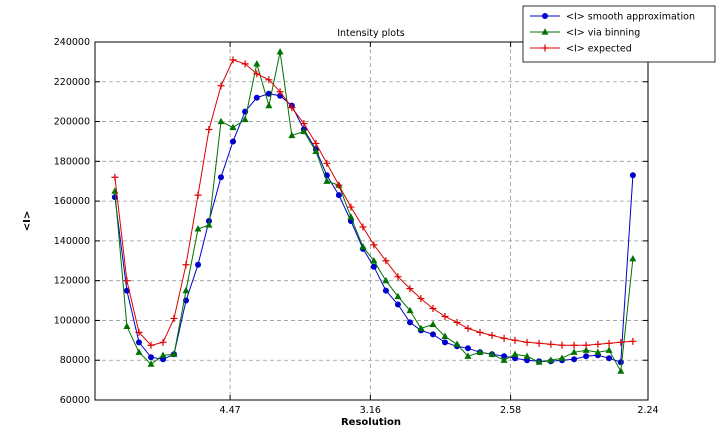 The height and width of the screenshot is (444, 720). Describe the element at coordinates (72, 161) in the screenshot. I see `y-tick-label: 180000` at that location.